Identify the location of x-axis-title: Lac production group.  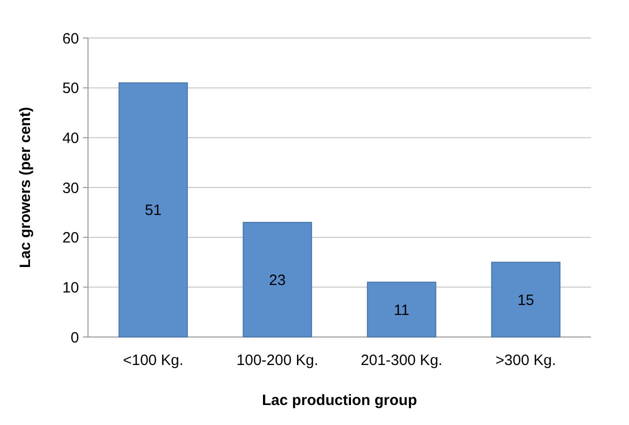
(339, 400).